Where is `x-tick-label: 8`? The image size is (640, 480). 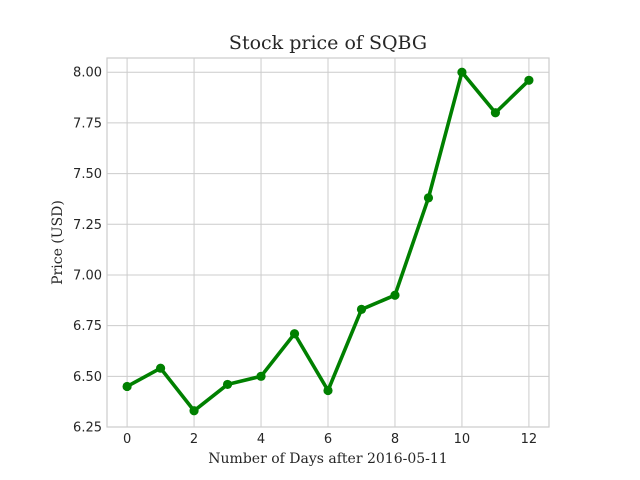
x-tick-label: 8 is located at coordinates (395, 439).